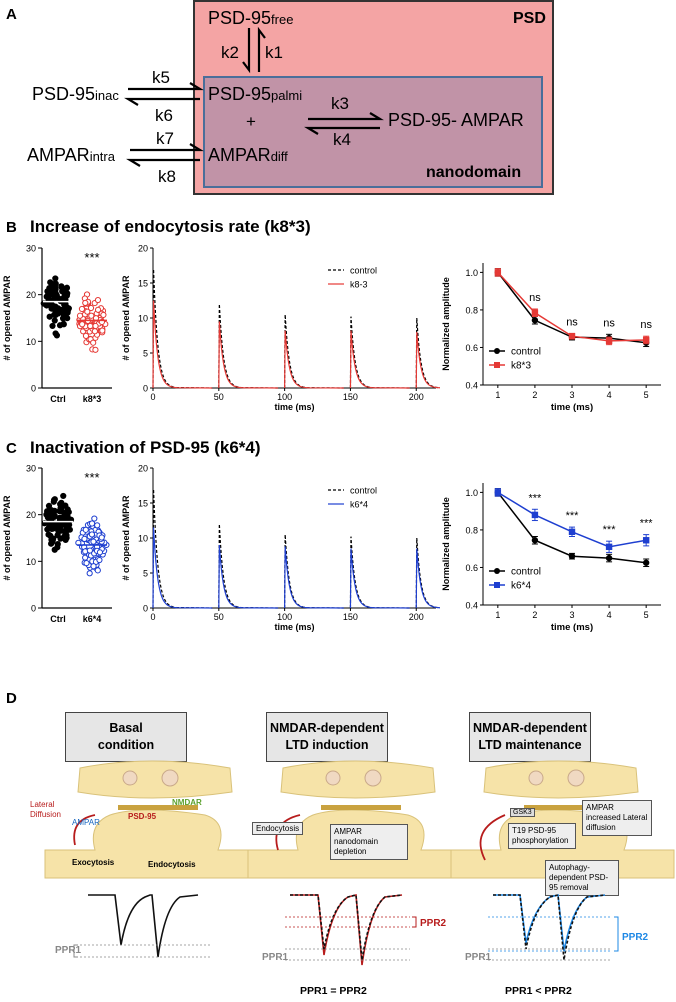  Describe the element at coordinates (478, 957) in the screenshot. I see `ppr1-label-maintenance: PPR1` at that location.